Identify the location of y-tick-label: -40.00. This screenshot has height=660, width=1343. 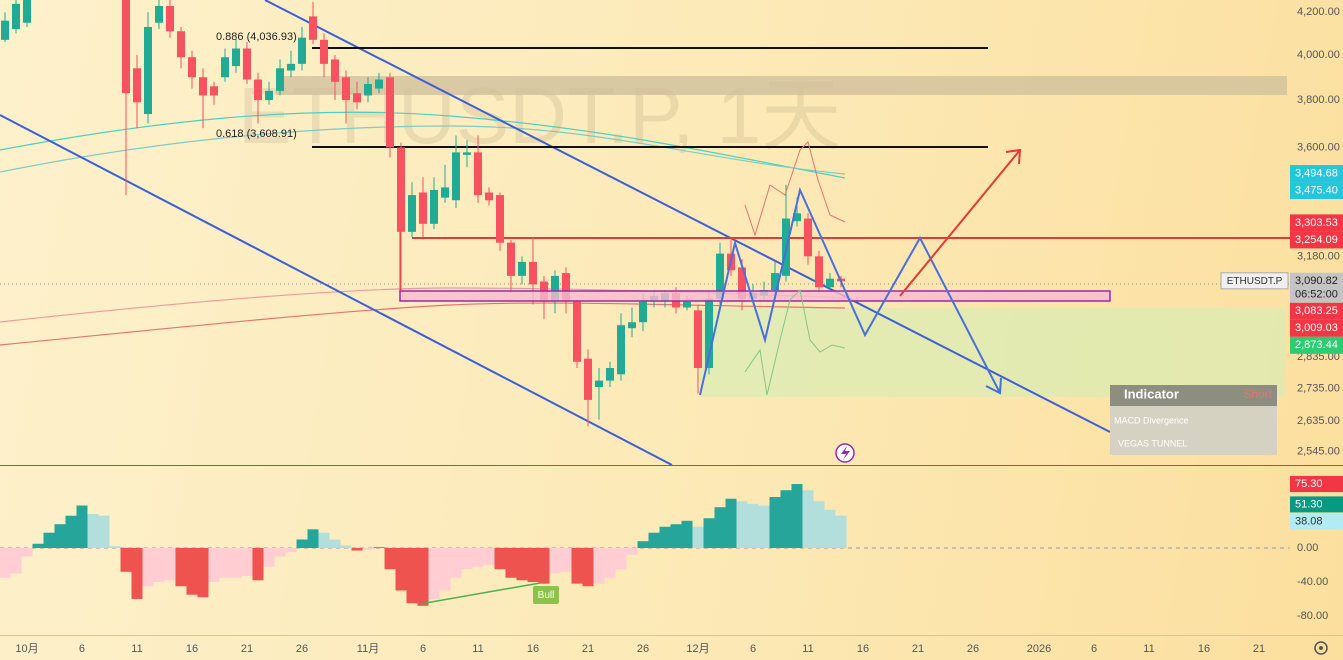
(1312, 582).